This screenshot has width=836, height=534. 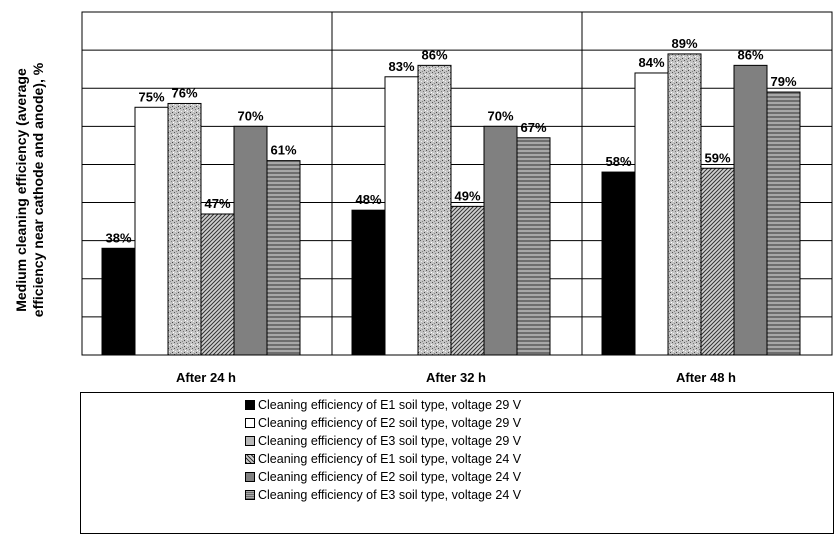 What do you see at coordinates (651, 214) in the screenshot?
I see `bar-s2-c3` at bounding box center [651, 214].